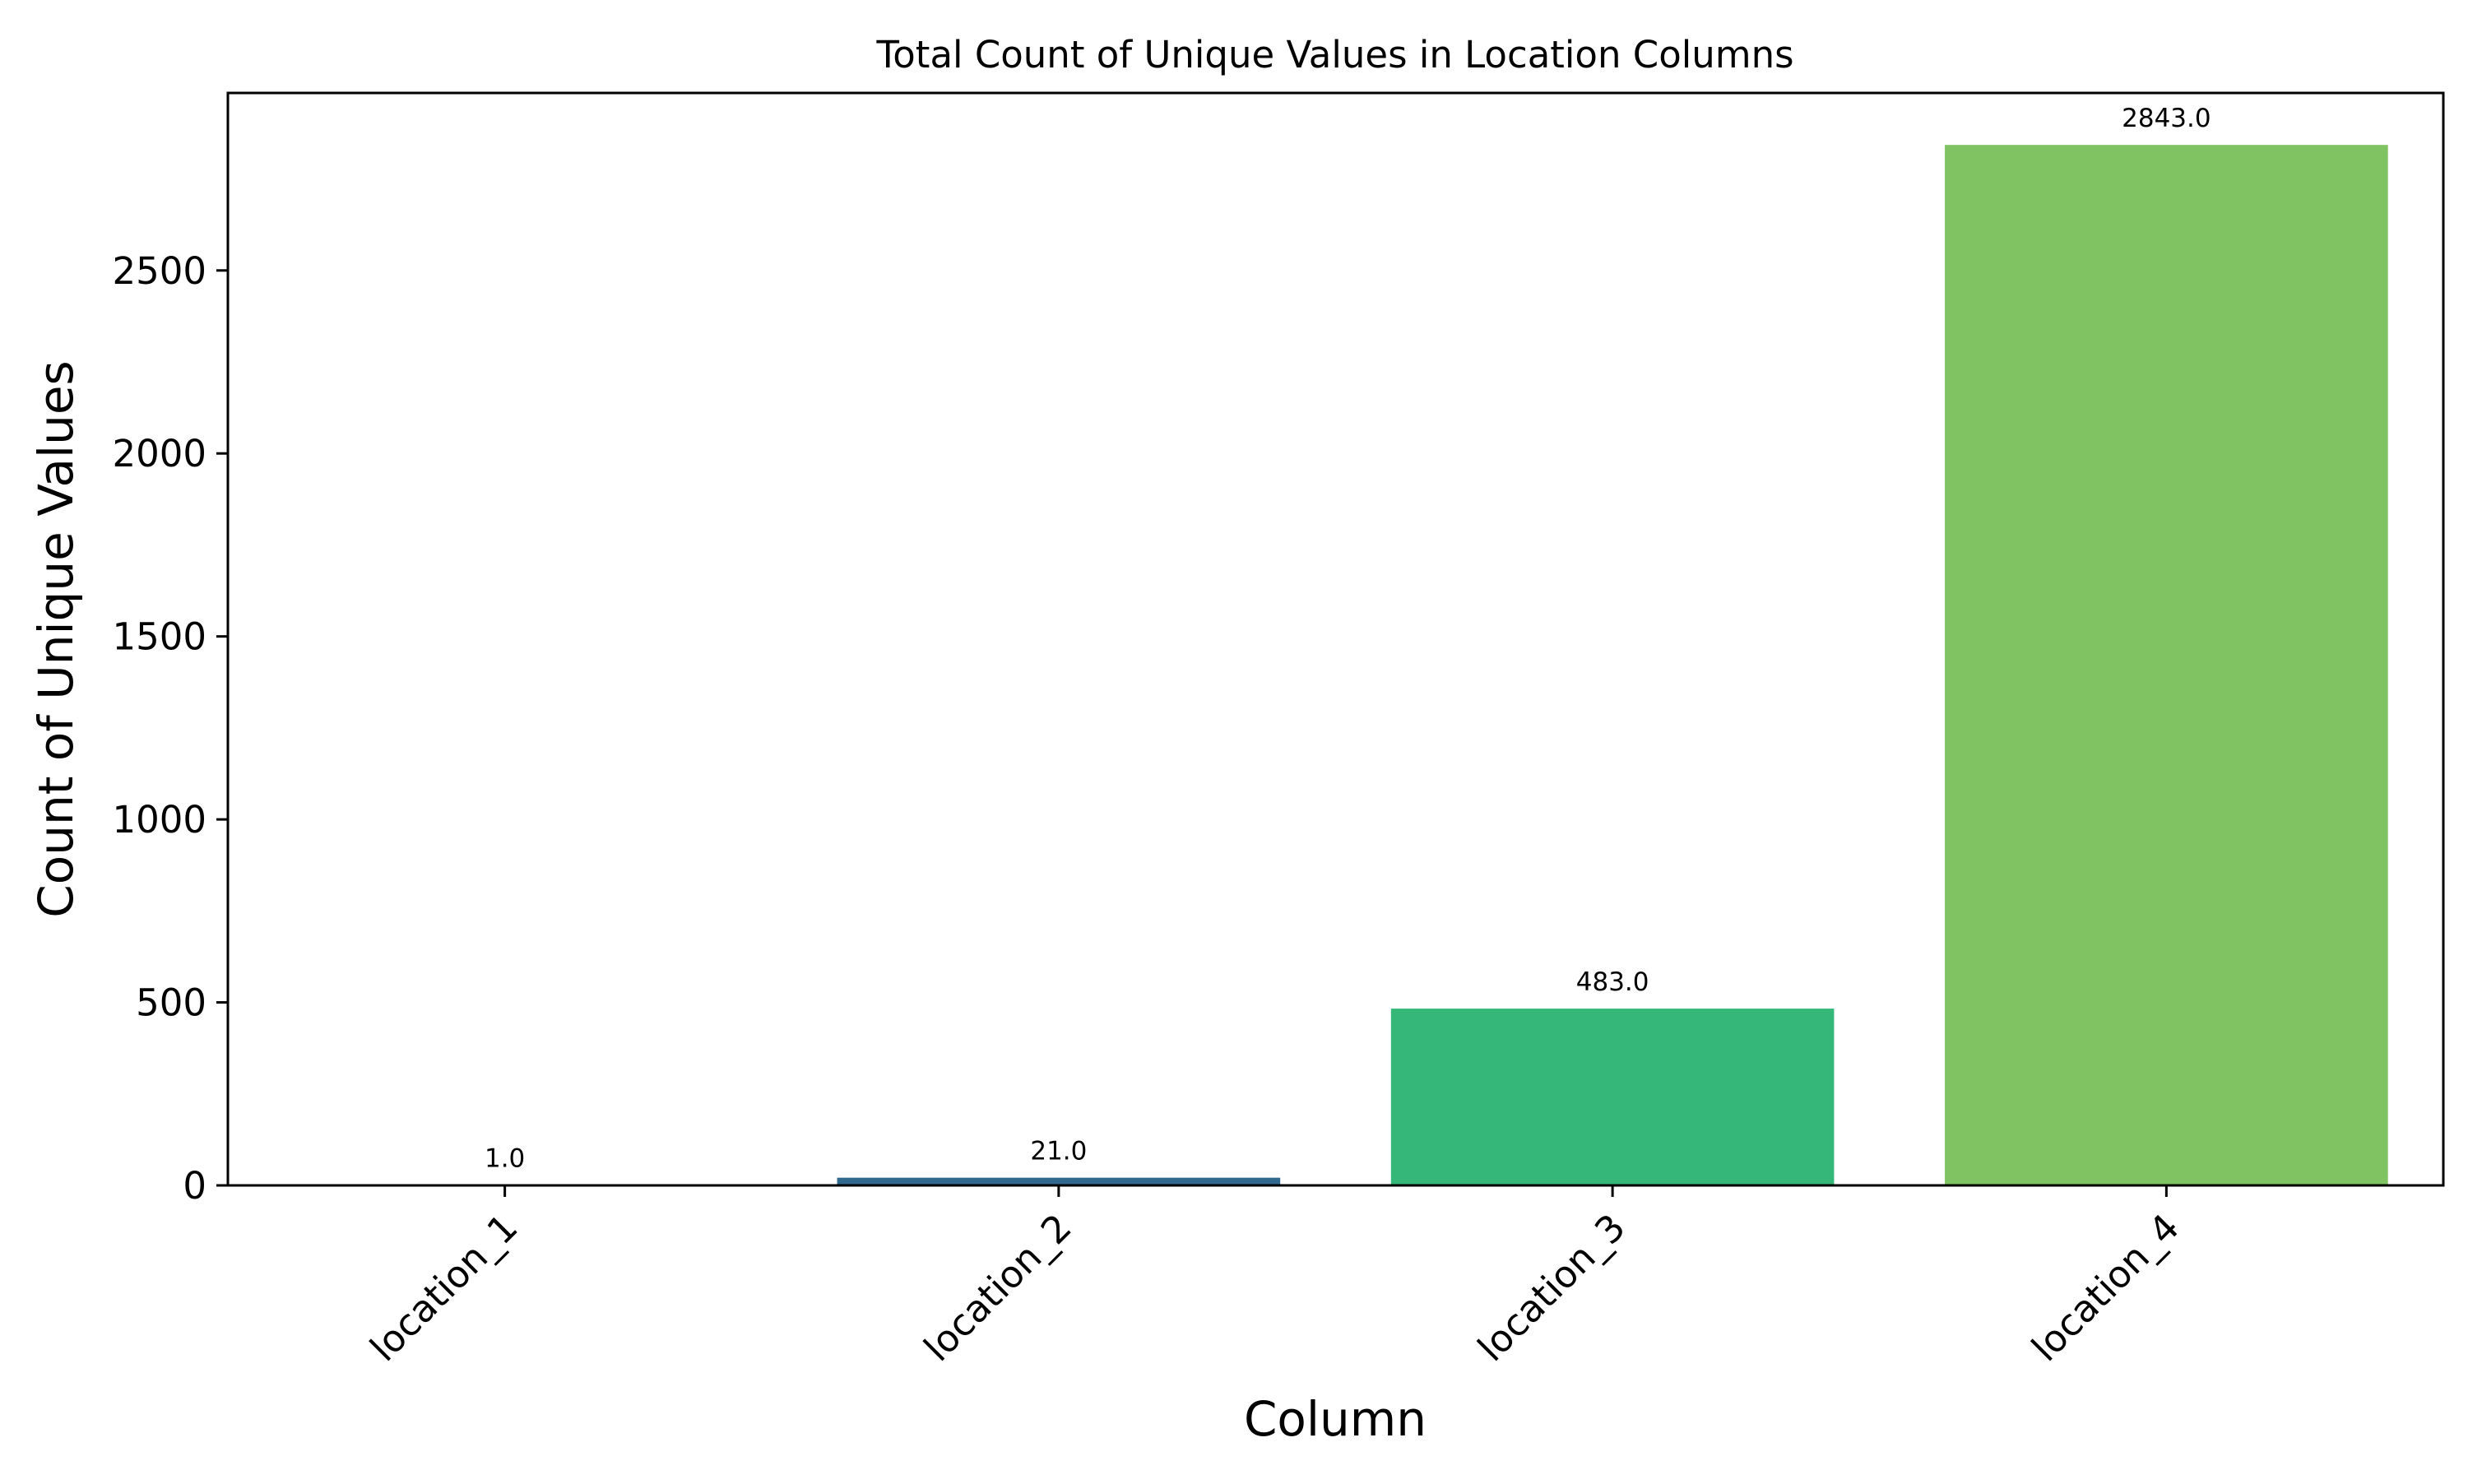 Image resolution: width=2468 pixels, height=1484 pixels. Describe the element at coordinates (444, 1287) in the screenshot. I see `x-tick-label-location_1: location_1` at that location.